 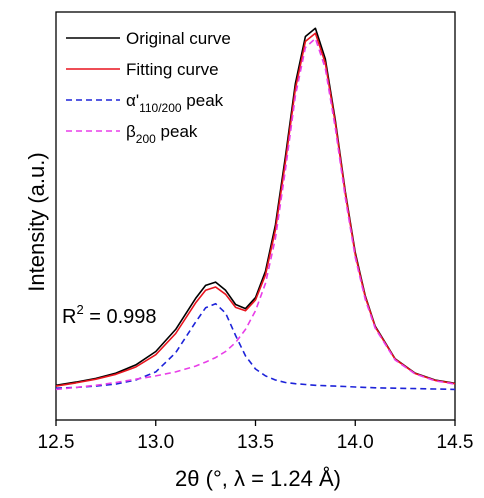 What do you see at coordinates (132, 100) in the screenshot?
I see `legend-label-main: α'` at bounding box center [132, 100].